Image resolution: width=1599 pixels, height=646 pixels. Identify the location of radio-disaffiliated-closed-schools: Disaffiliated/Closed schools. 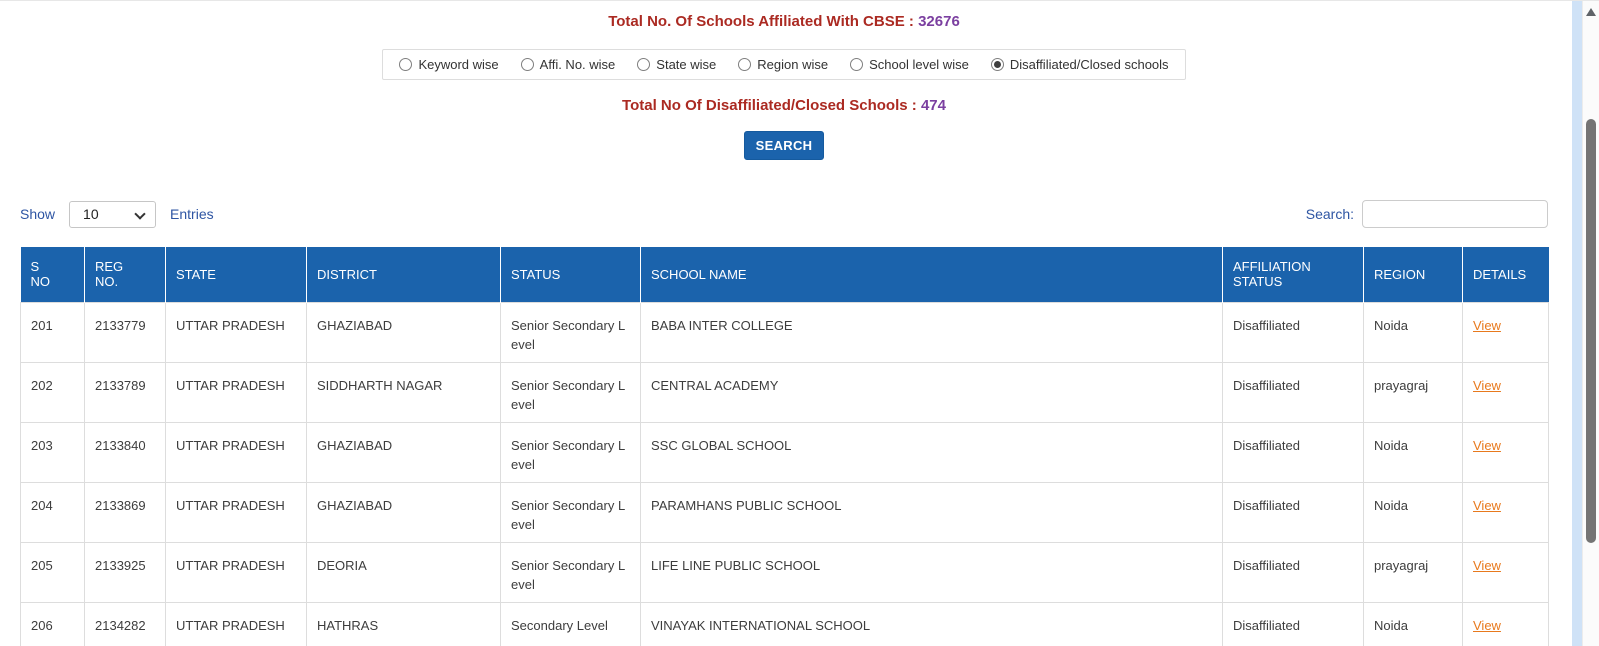
(1079, 64).